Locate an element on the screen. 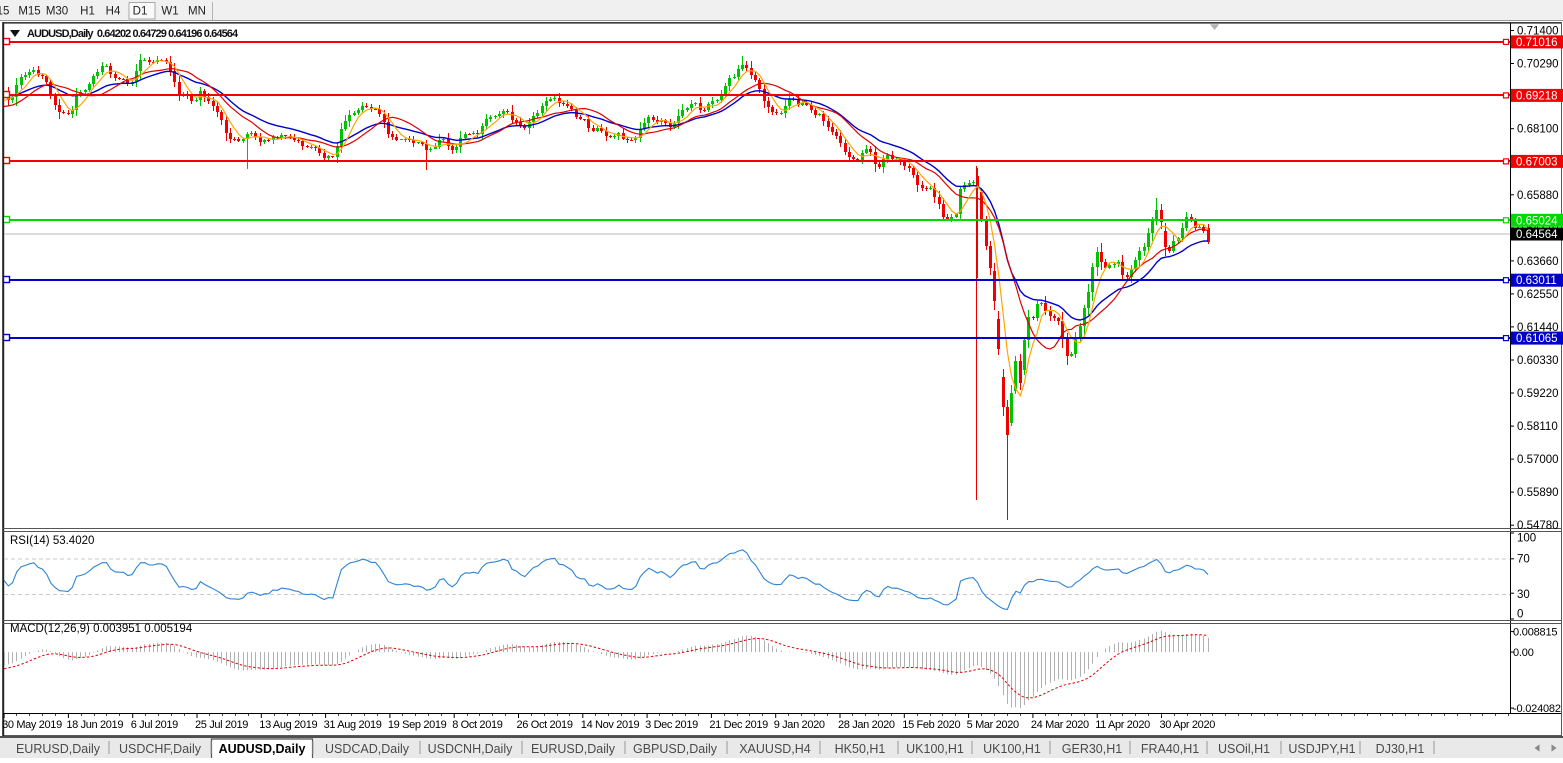 This screenshot has height=763, width=1563. svg-text: 8 Oct 2019 is located at coordinates (477, 725).